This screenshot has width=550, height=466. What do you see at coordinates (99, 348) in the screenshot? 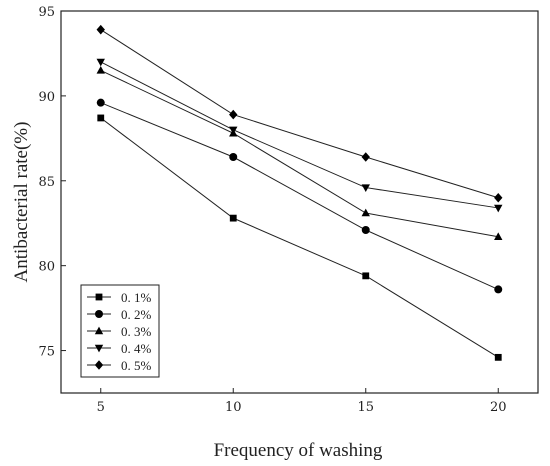
I see `legend-marker-triangle-down` at bounding box center [99, 348].